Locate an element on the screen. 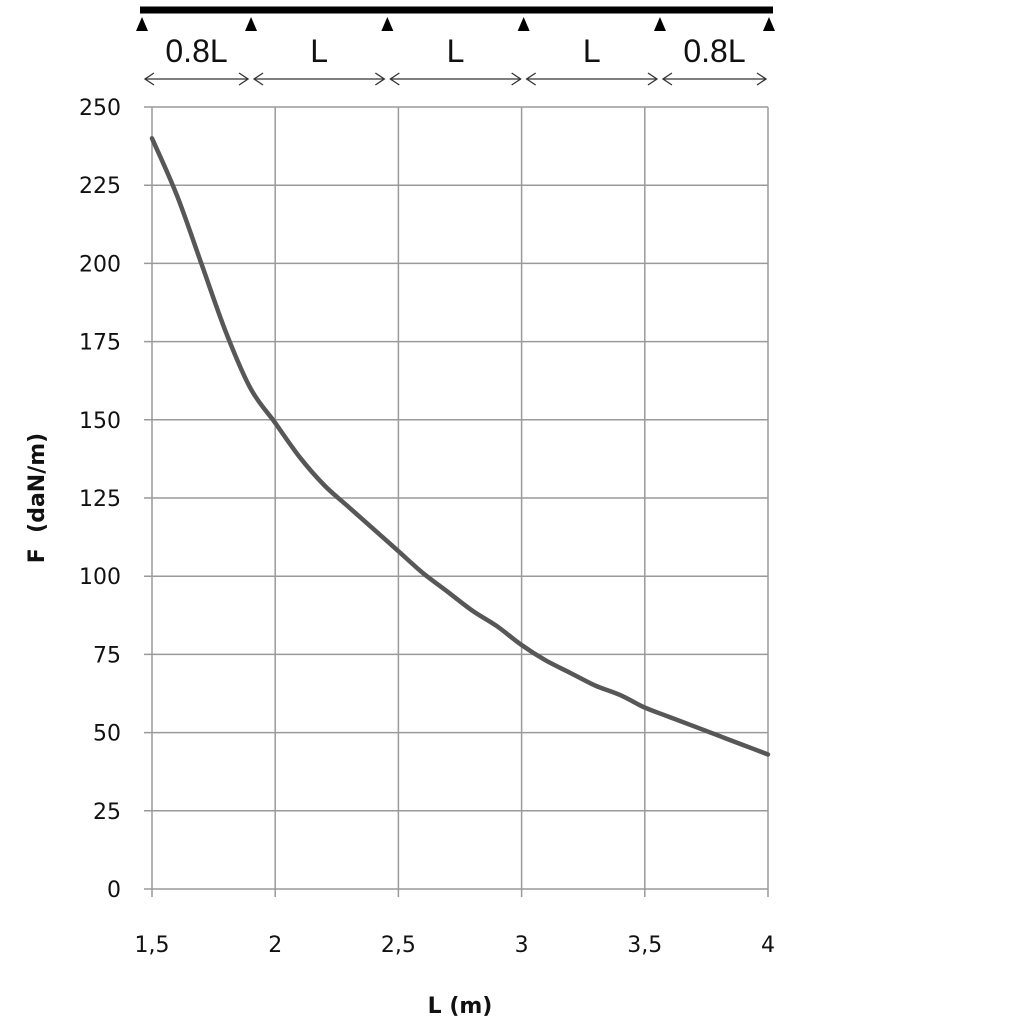 The height and width of the screenshot is (1024, 1024). x-axis-title: L (m) is located at coordinates (460, 1006).